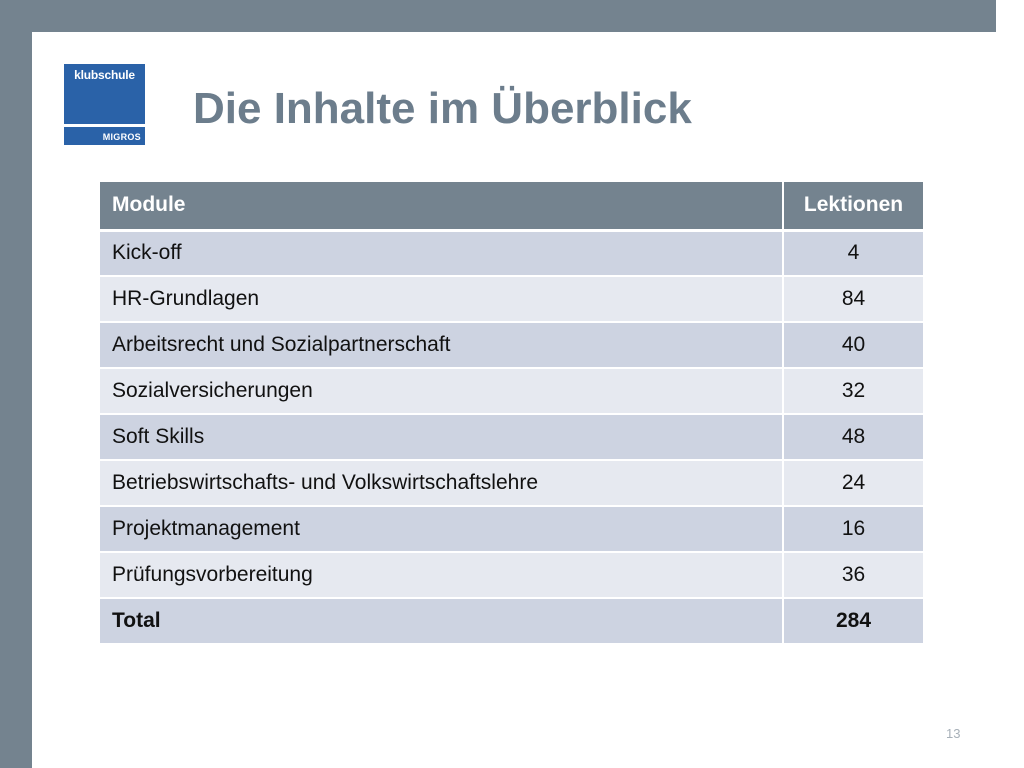 This screenshot has width=1024, height=768. I want to click on lektionen-cell: 16, so click(853, 529).